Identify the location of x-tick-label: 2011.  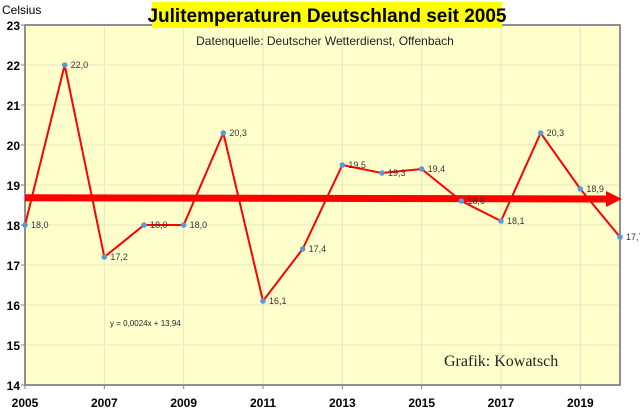
(263, 403).